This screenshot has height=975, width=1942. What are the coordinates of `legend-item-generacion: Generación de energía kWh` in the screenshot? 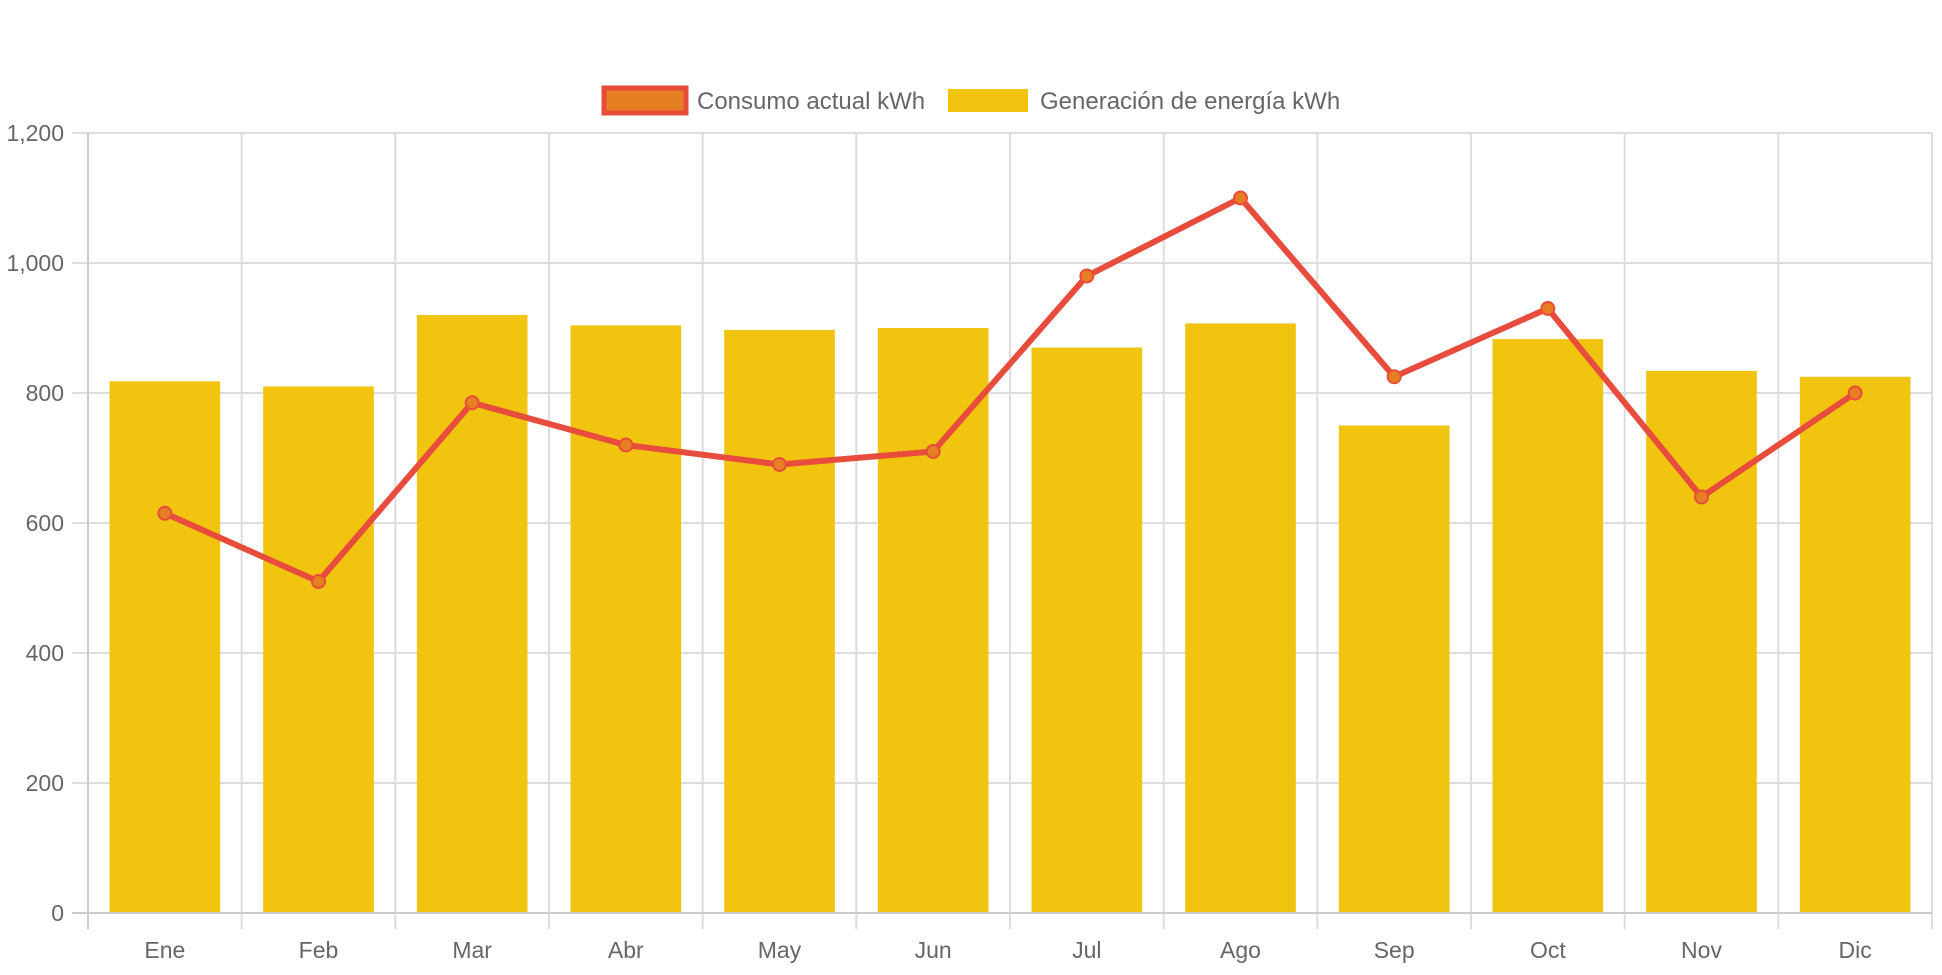 It's located at (1144, 101).